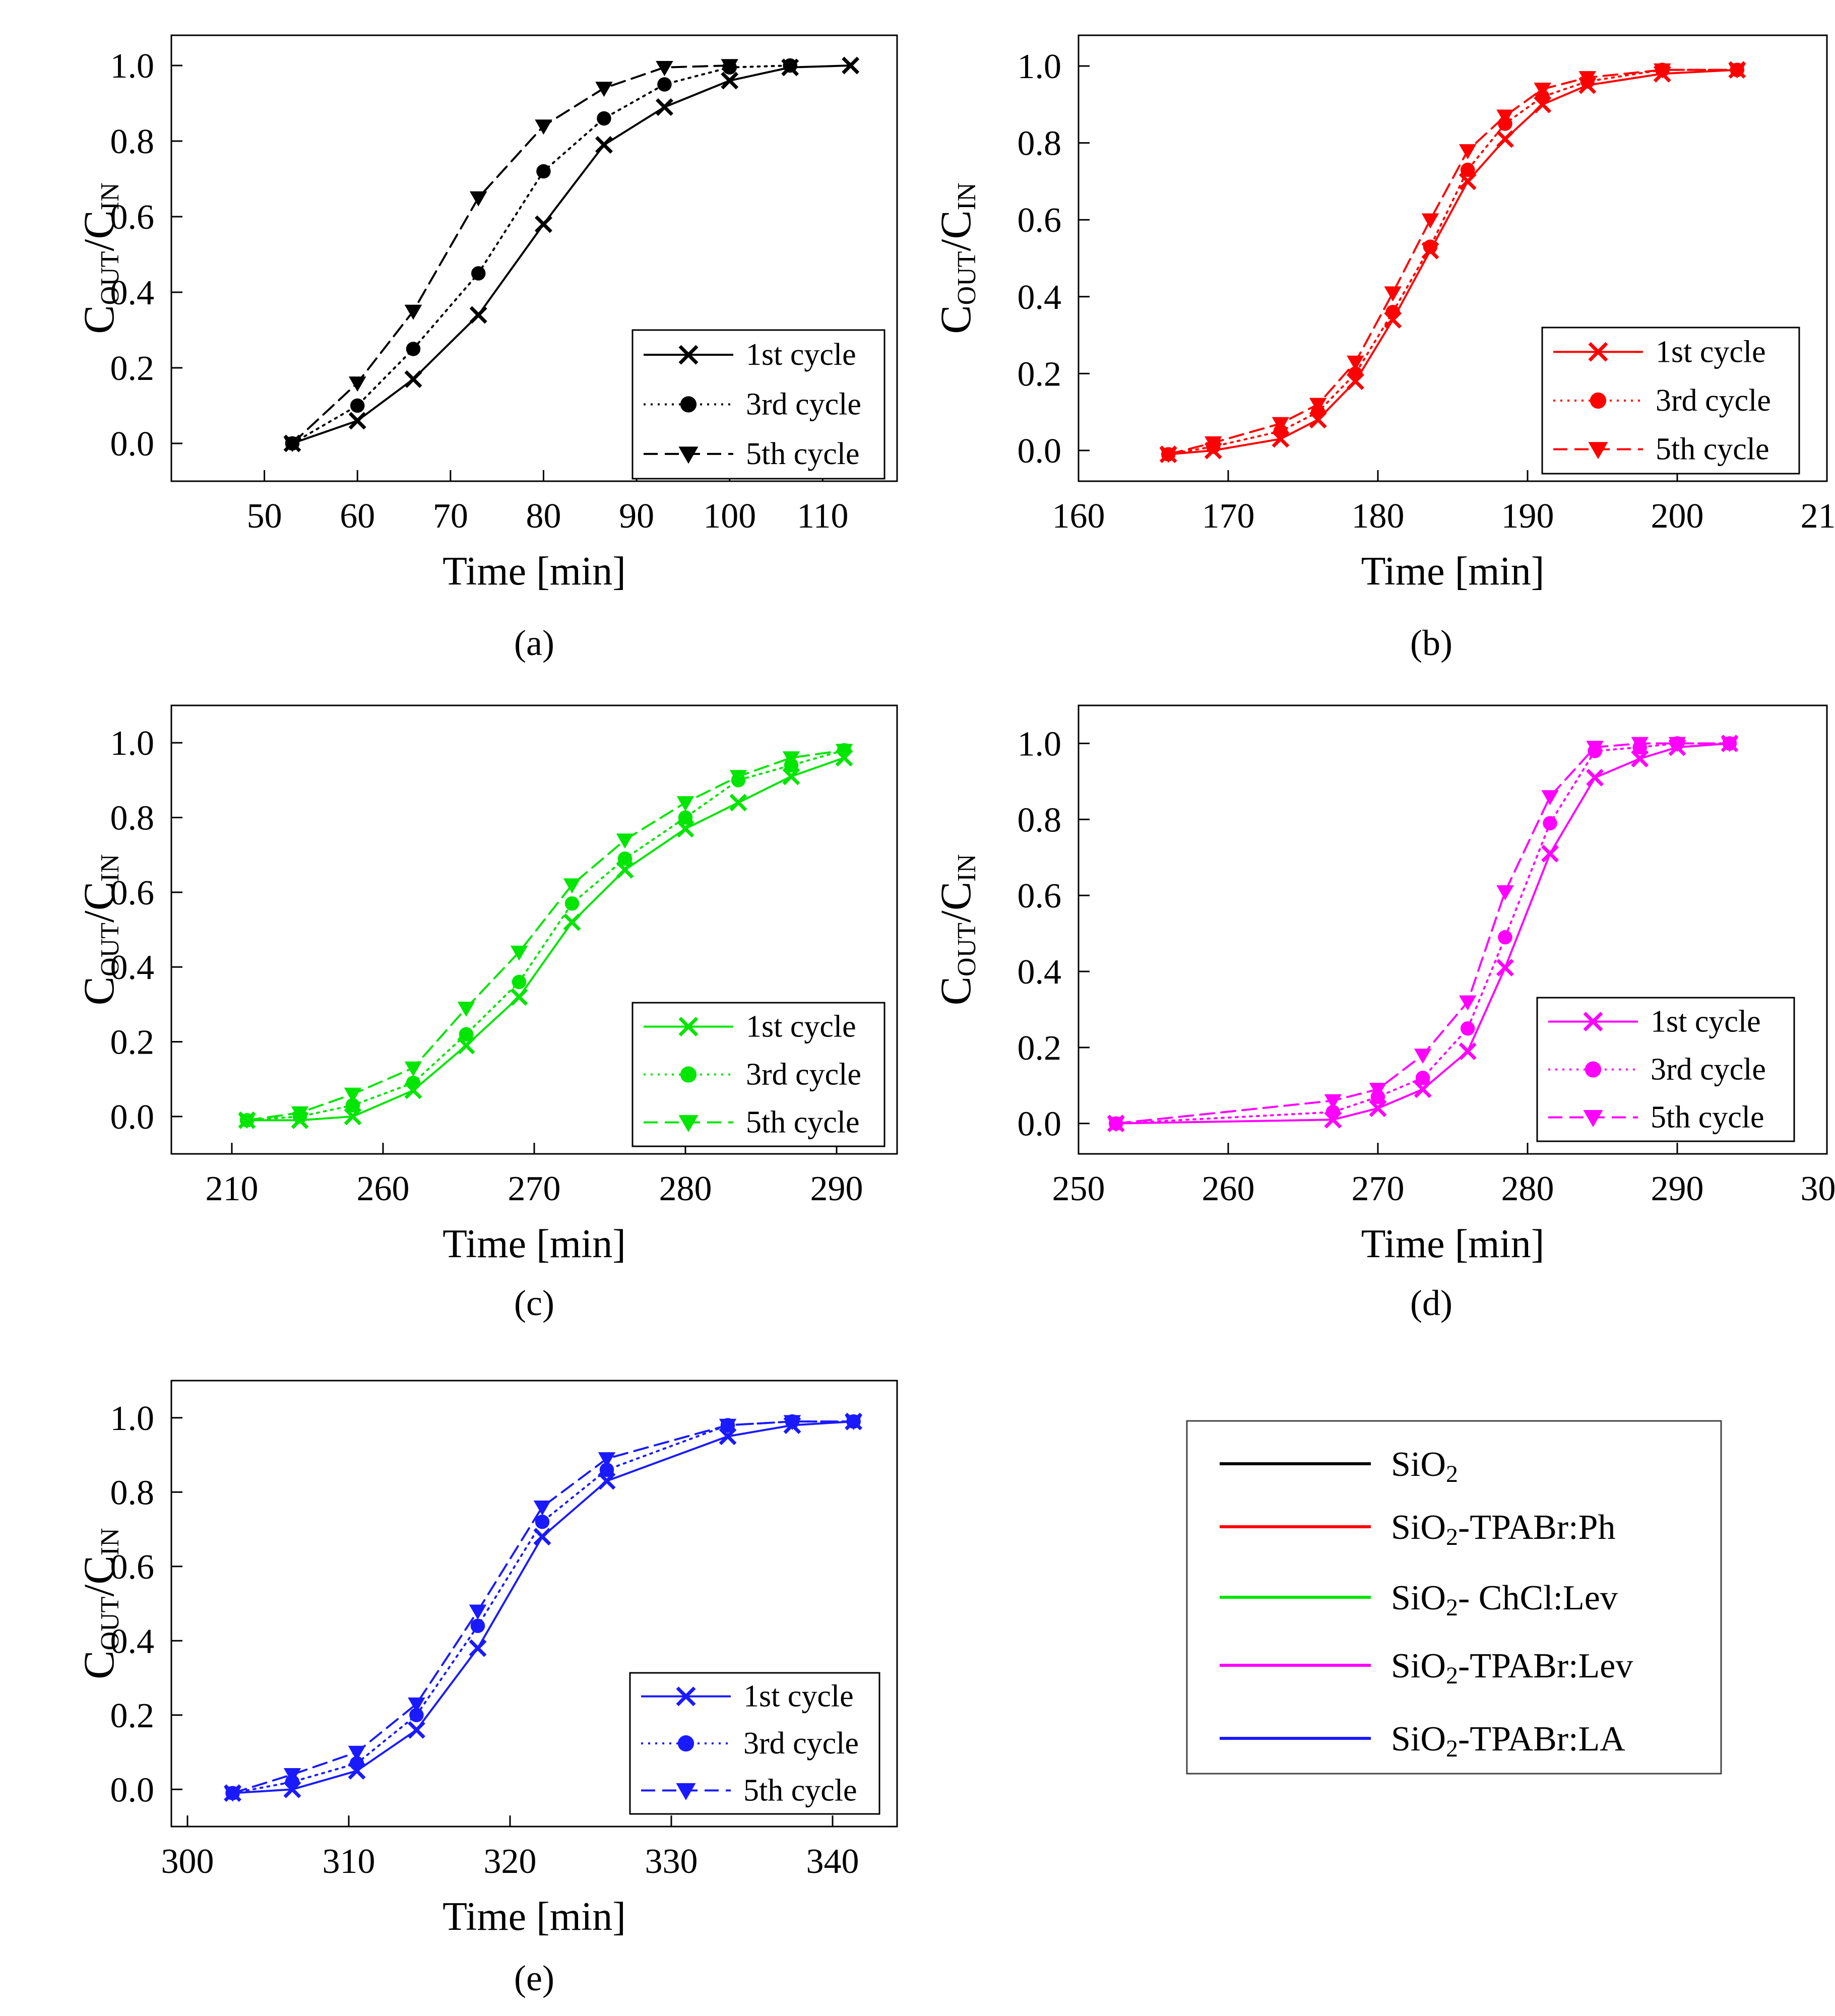  I want to click on x-axis-title: Time [min], so click(1453, 571).